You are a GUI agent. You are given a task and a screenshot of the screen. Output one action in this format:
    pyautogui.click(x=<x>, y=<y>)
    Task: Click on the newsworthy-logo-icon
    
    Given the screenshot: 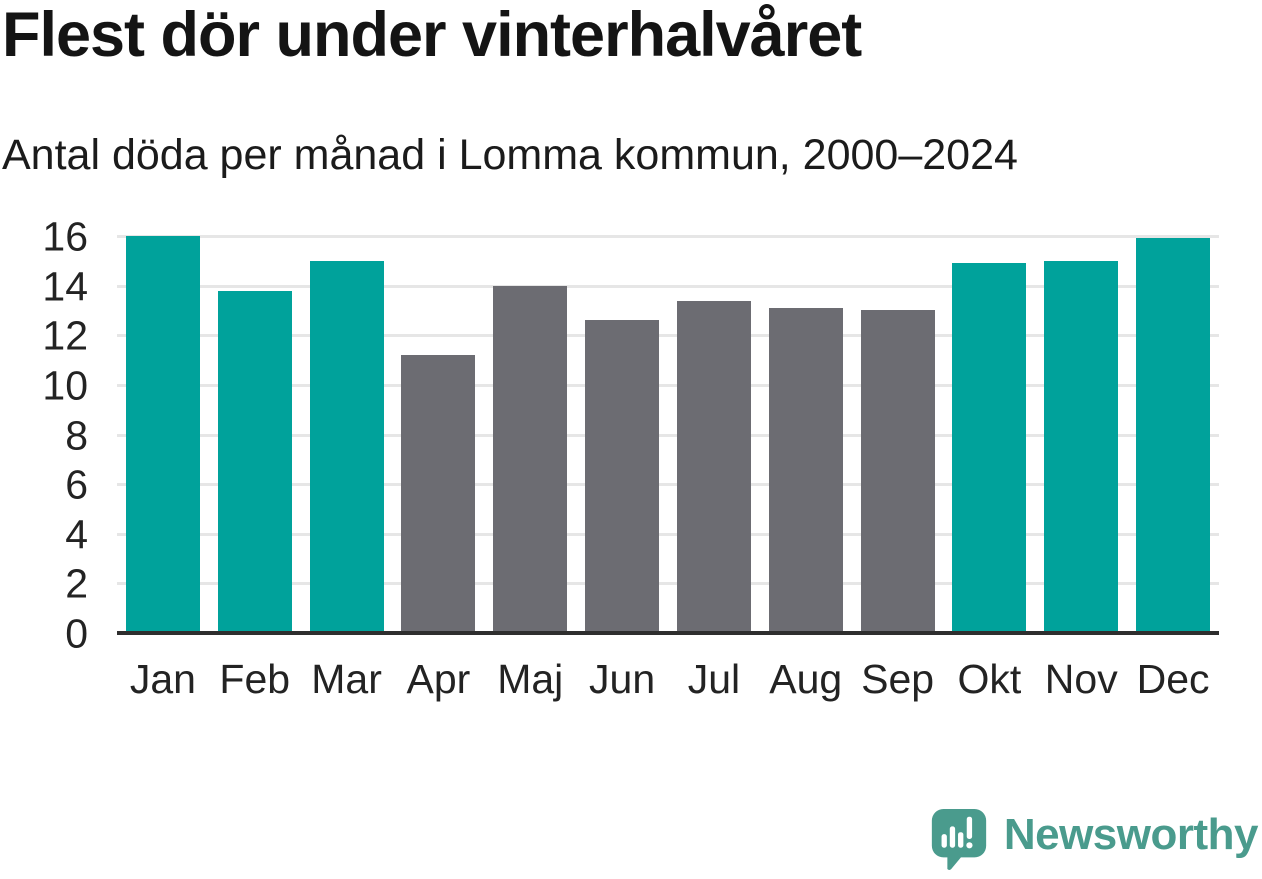 What is the action you would take?
    pyautogui.click(x=958, y=839)
    